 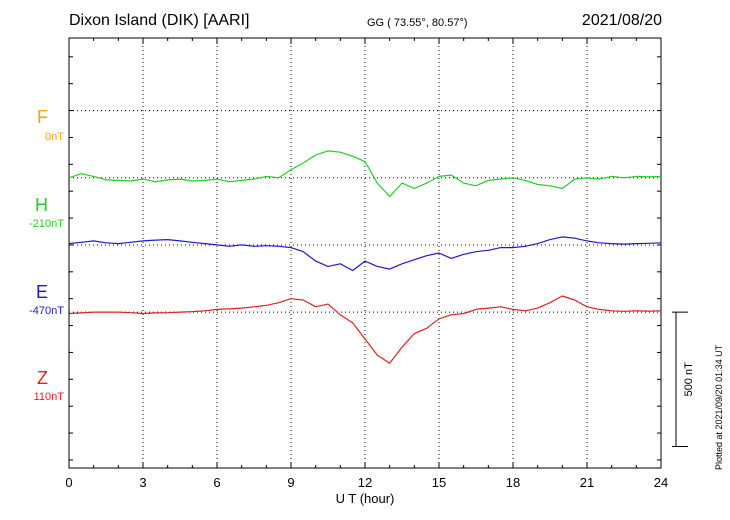 I want to click on plotted-note: Plotted at 2021/09/20 01:34 UT, so click(x=719, y=407).